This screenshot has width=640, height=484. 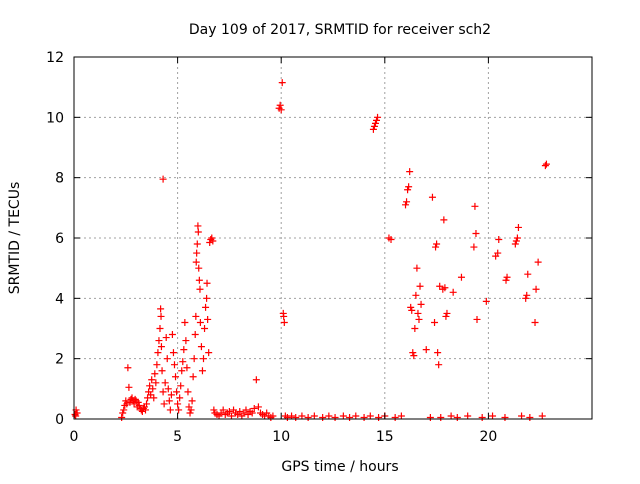 I want to click on y-tick-label: 8, so click(x=59, y=179).